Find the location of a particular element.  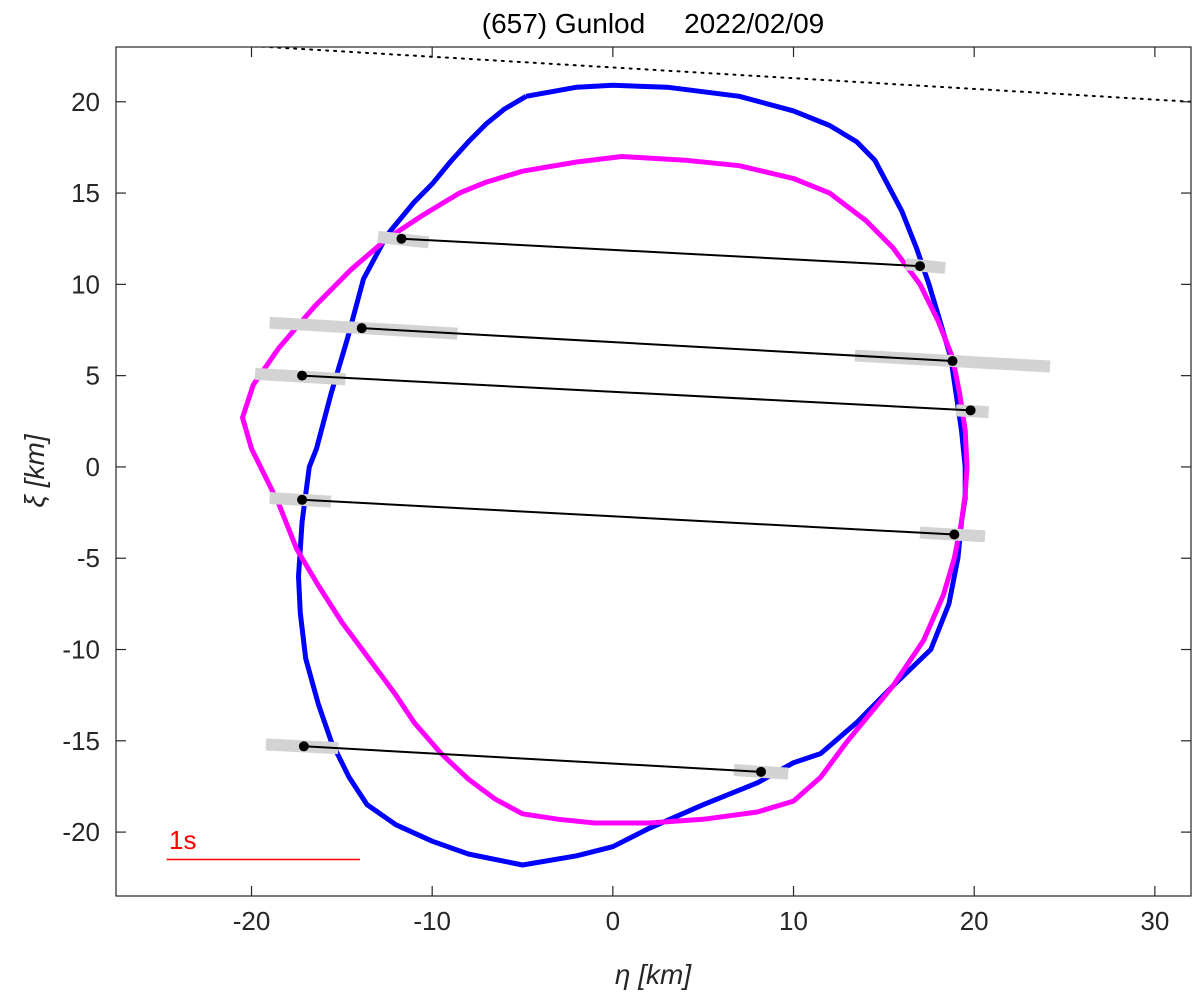

chord-4-end-point is located at coordinates (954, 534).